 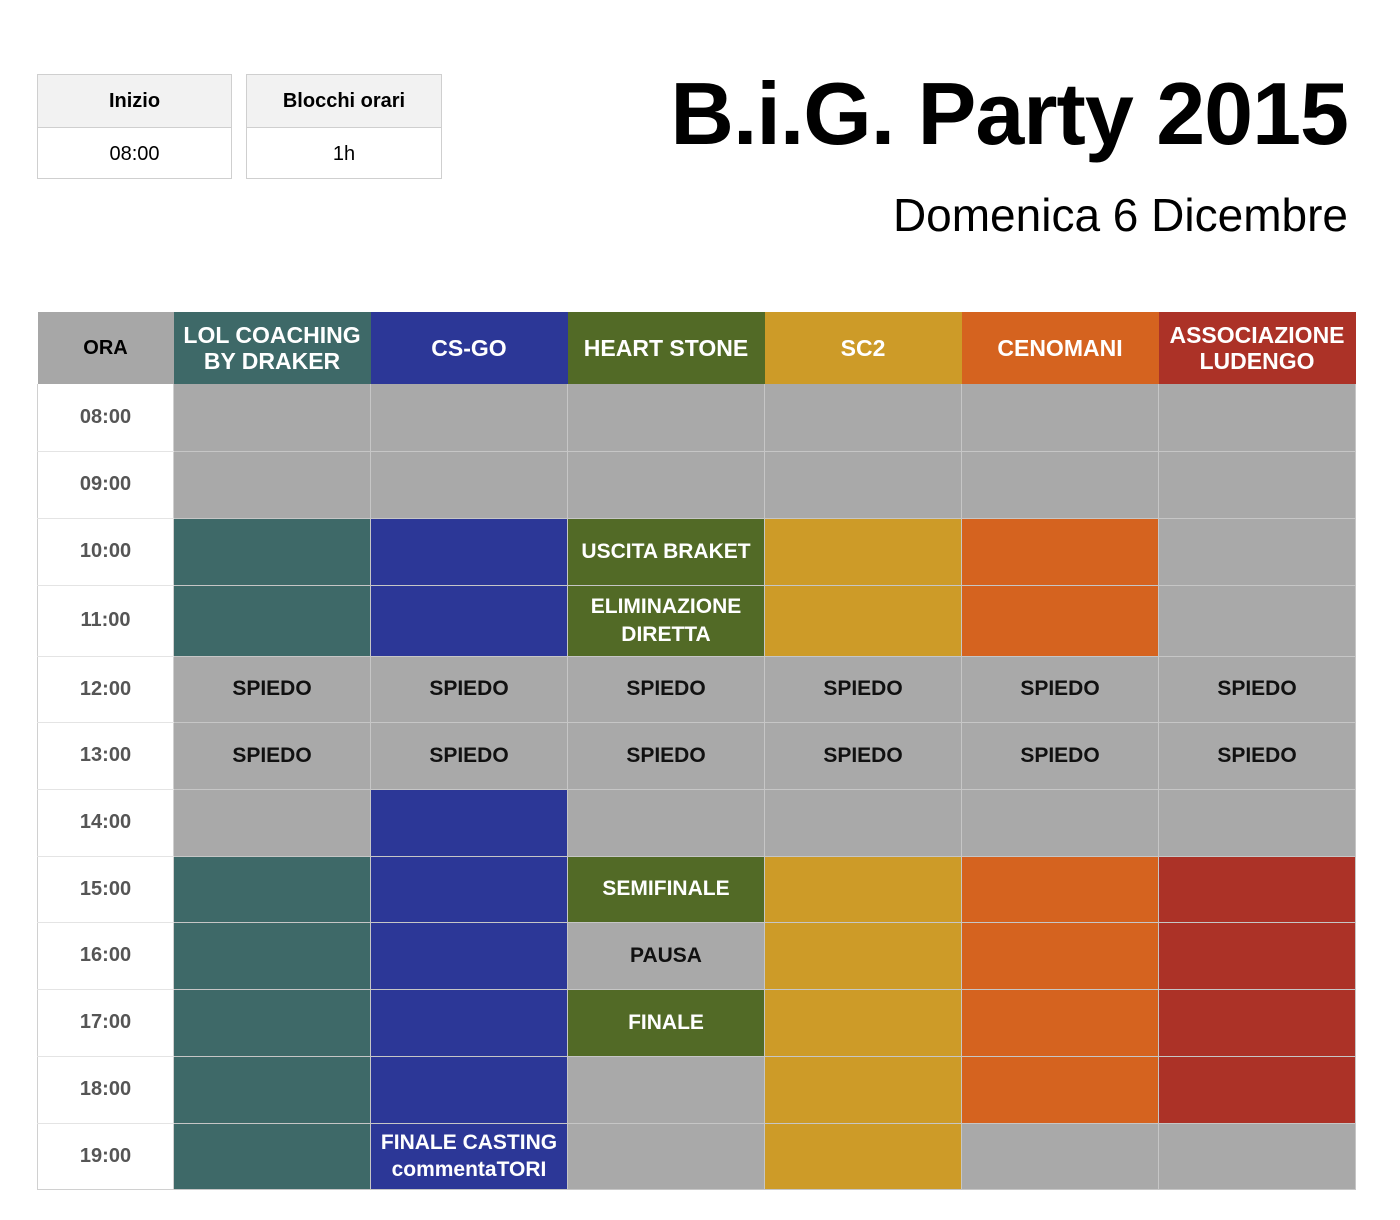 What do you see at coordinates (105, 418) in the screenshot?
I see `time-slot-label: 08:00` at bounding box center [105, 418].